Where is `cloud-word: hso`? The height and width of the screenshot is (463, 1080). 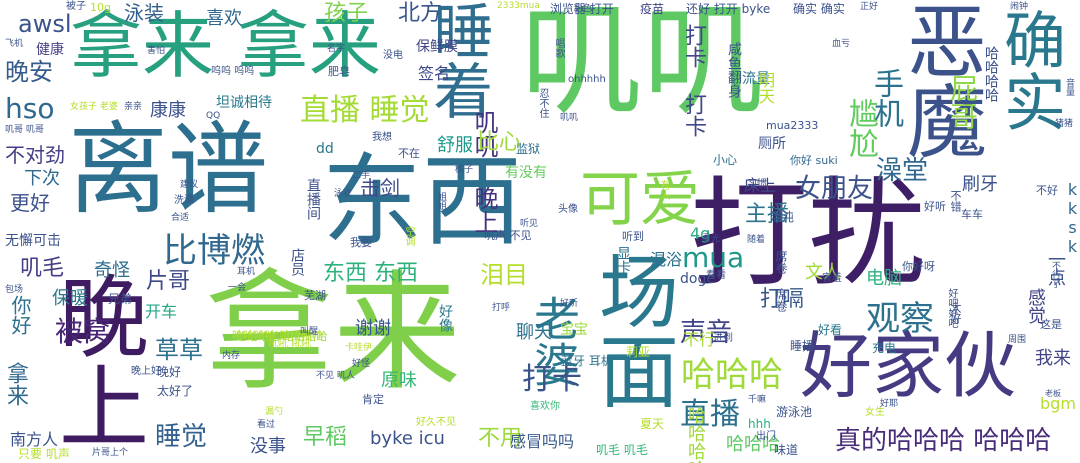
cloud-word: hso is located at coordinates (30, 108).